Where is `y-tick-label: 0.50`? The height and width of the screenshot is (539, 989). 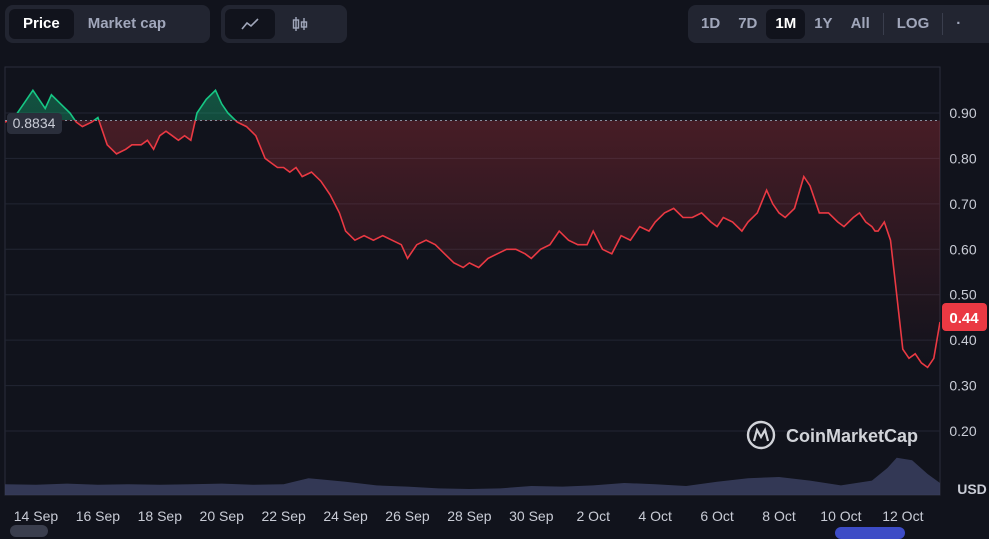 y-tick-label: 0.50 is located at coordinates (962, 295).